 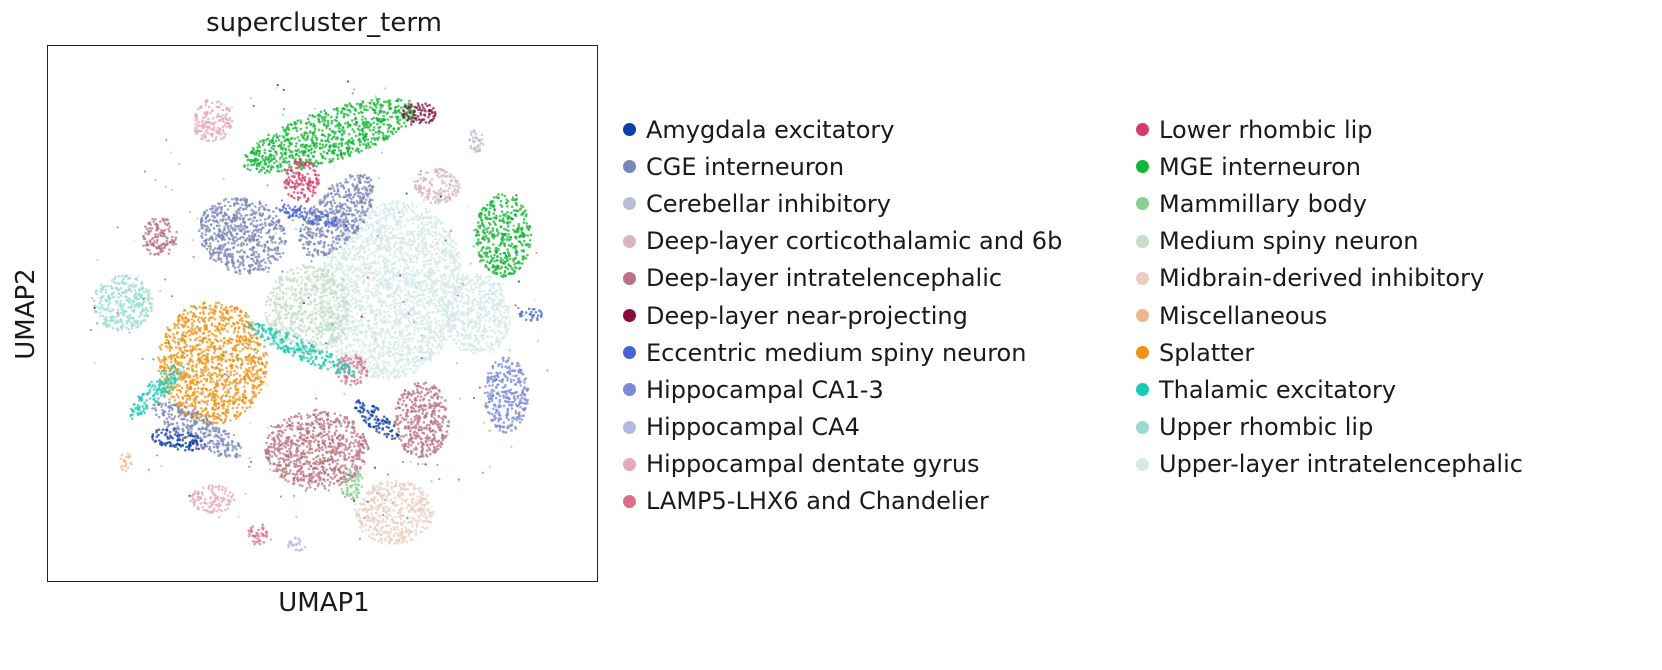 I want to click on legend-item: CGE interneuron, so click(x=842, y=166).